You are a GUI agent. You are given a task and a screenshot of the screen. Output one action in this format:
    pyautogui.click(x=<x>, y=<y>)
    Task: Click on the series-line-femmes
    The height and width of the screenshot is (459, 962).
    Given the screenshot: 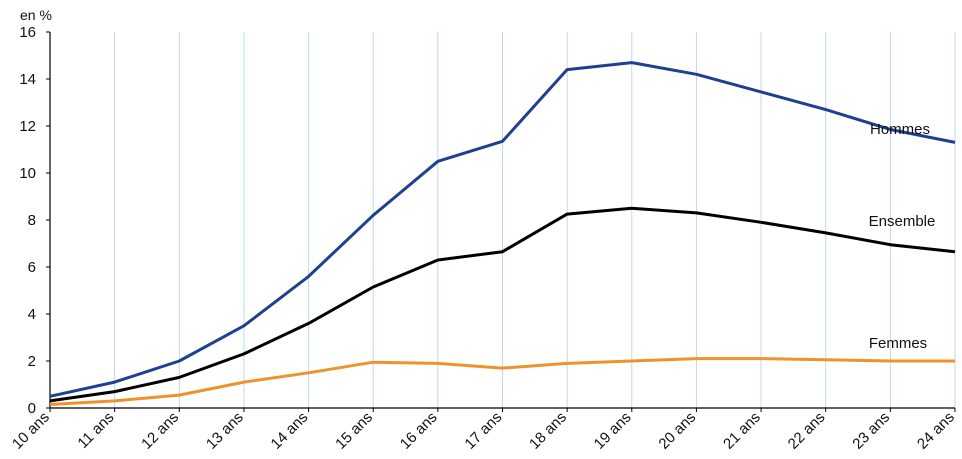 What is the action you would take?
    pyautogui.click(x=502, y=381)
    